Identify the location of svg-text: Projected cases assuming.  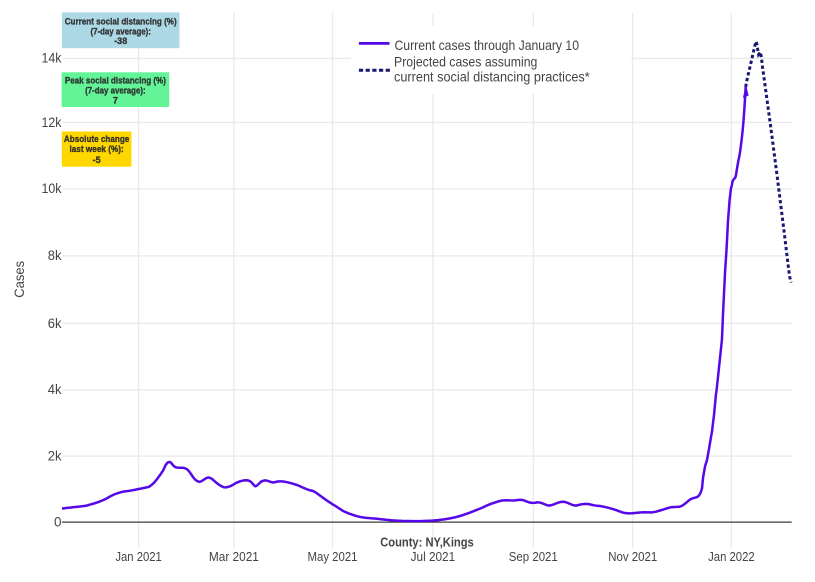
(465, 61).